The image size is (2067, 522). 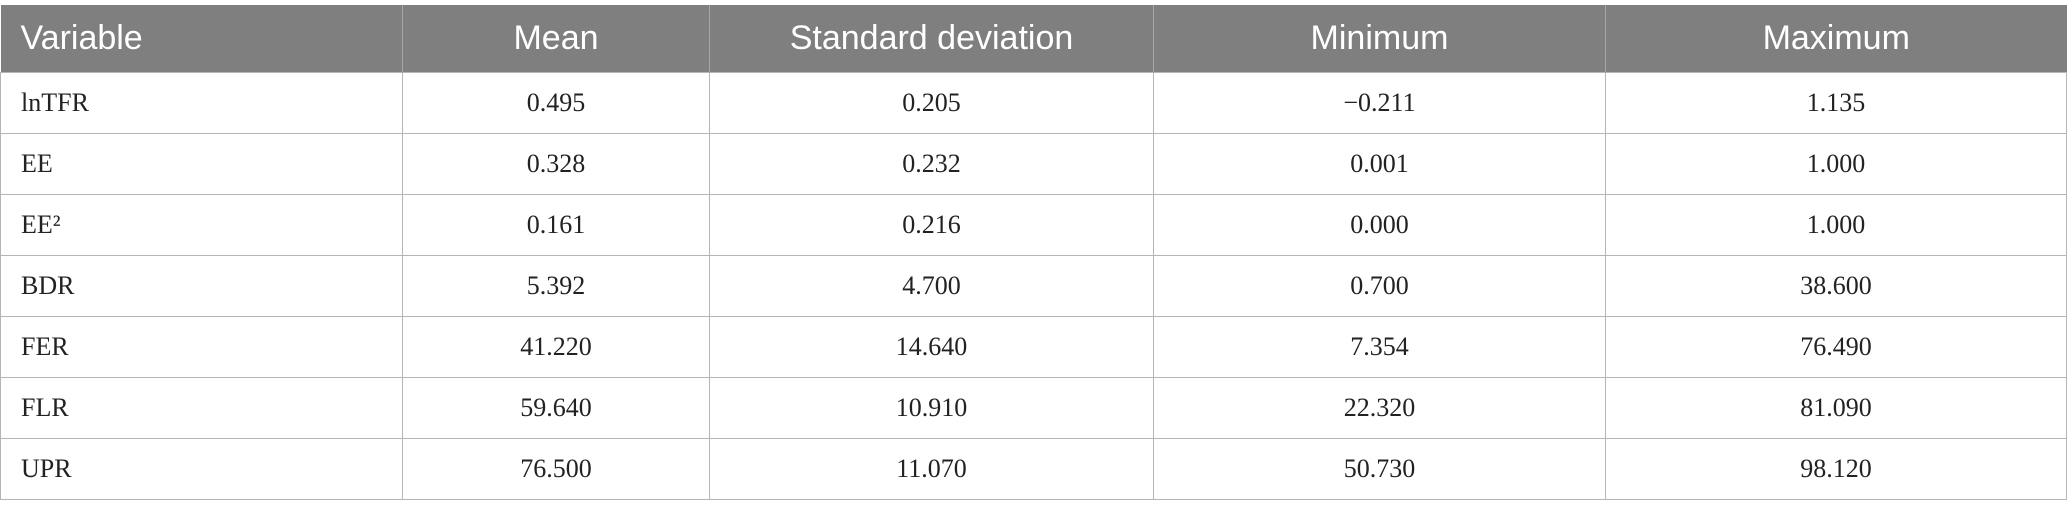 I want to click on header-cell: Standard deviation, so click(x=931, y=39).